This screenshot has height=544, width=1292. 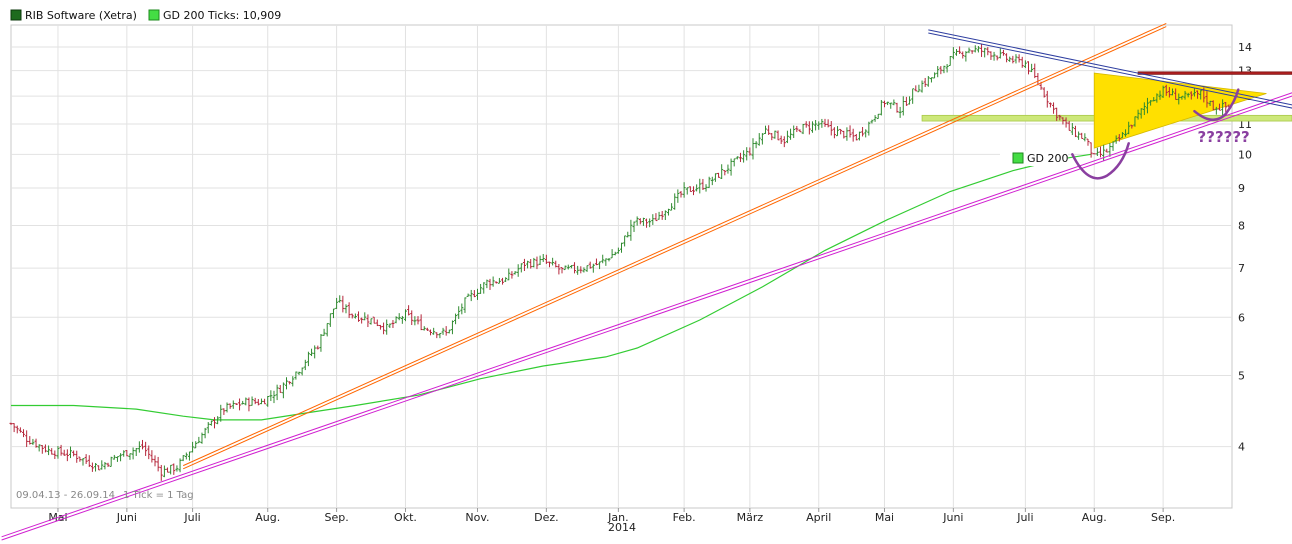 I want to click on x-tick-label: Feb., so click(x=684, y=517).